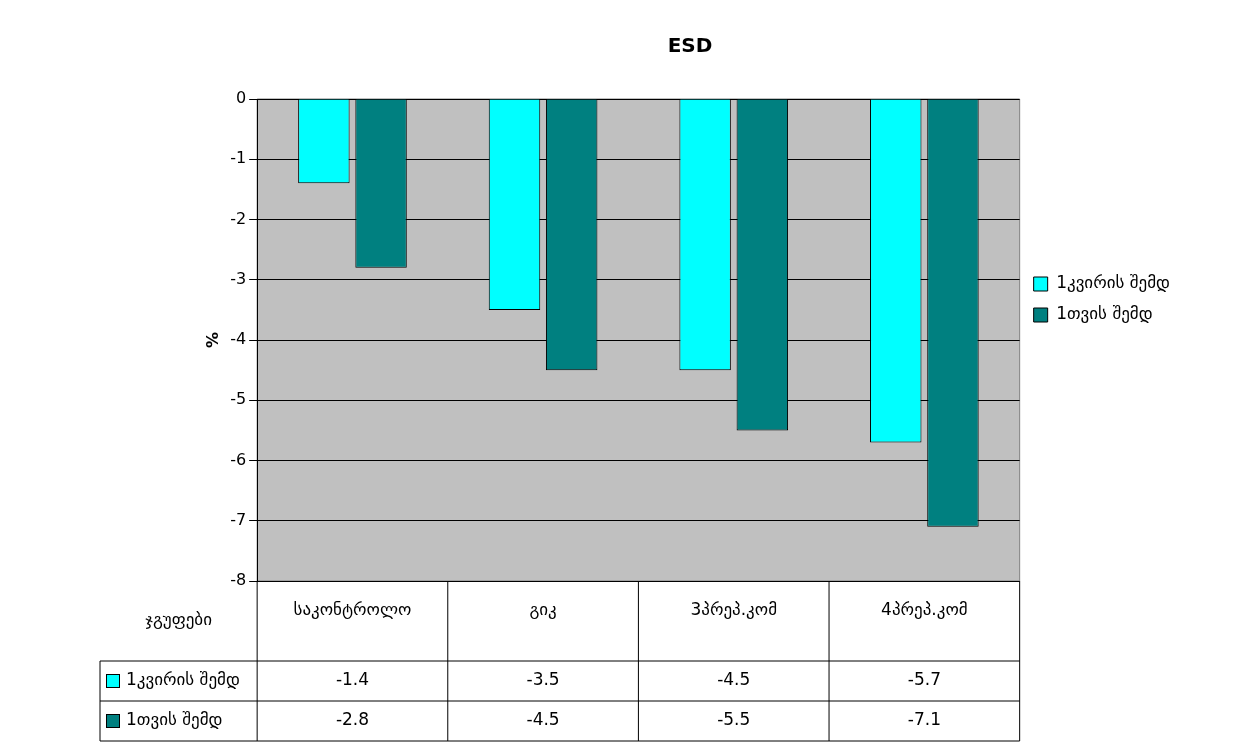 The image size is (1240, 749). Describe the element at coordinates (238, 399) in the screenshot. I see `y-tick-label: -5` at that location.